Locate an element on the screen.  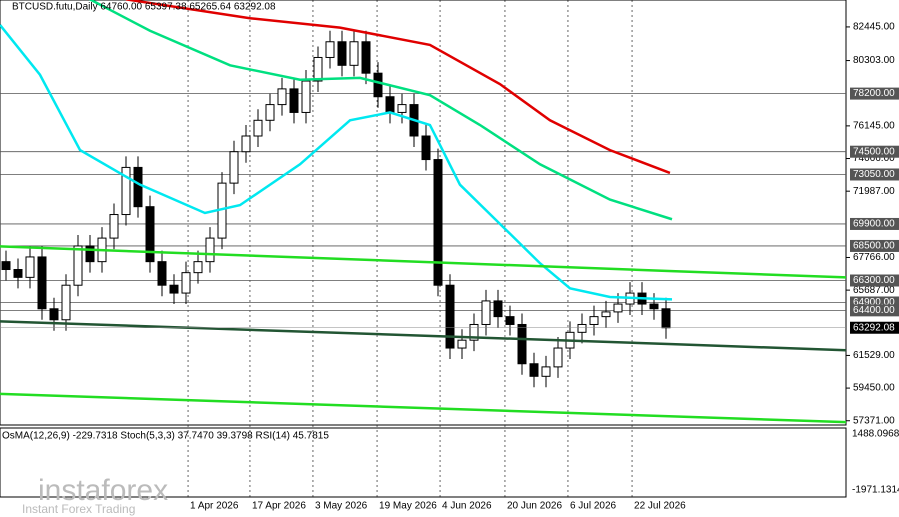
y-tick-label: 61529.00 is located at coordinates (874, 355).